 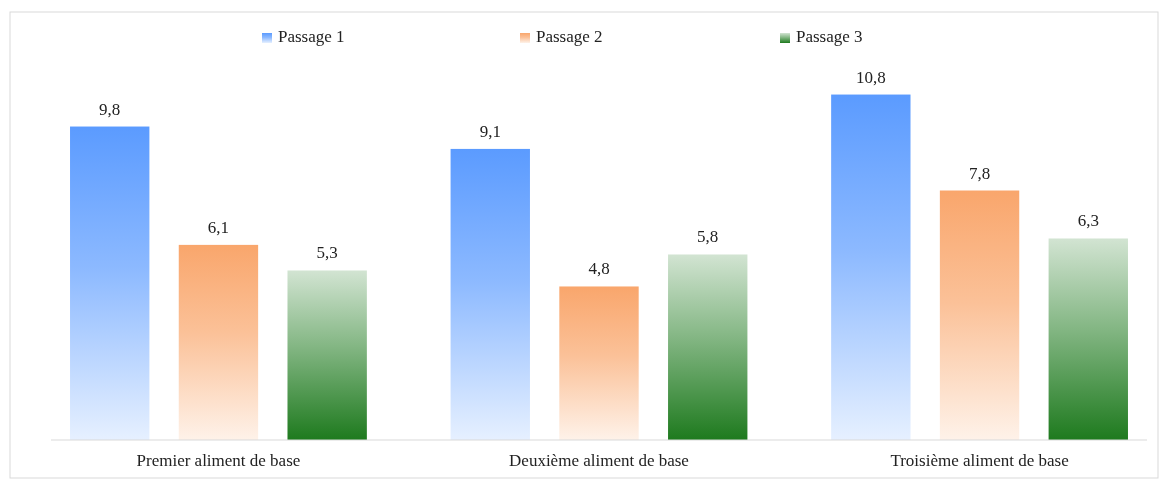 I want to click on x-tick-label: Deuxième aliment de base, so click(x=599, y=460).